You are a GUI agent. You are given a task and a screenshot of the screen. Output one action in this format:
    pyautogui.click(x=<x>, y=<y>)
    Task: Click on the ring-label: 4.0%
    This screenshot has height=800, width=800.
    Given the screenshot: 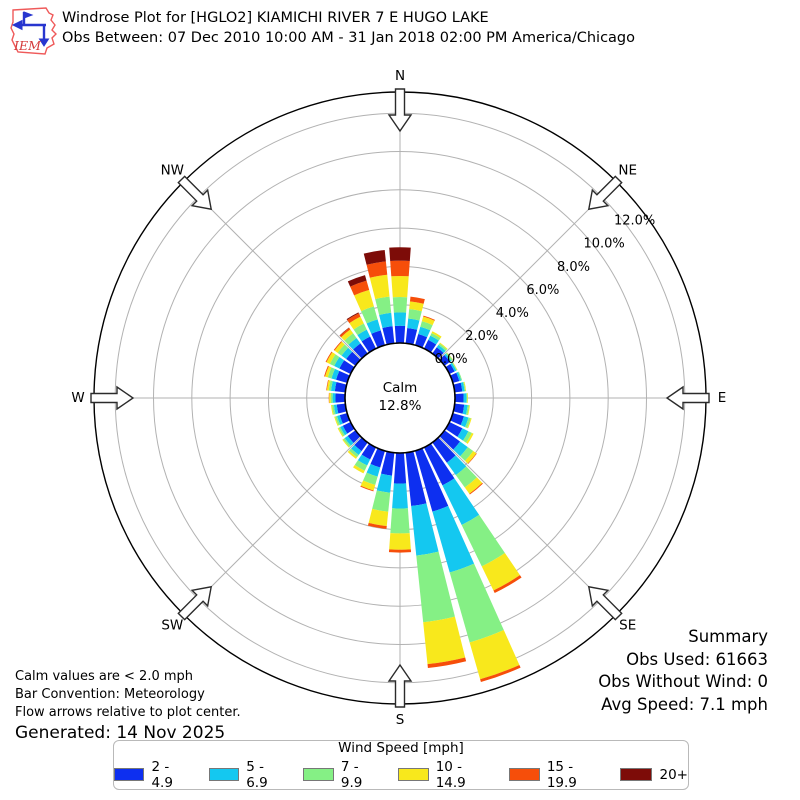 What is the action you would take?
    pyautogui.click(x=512, y=313)
    